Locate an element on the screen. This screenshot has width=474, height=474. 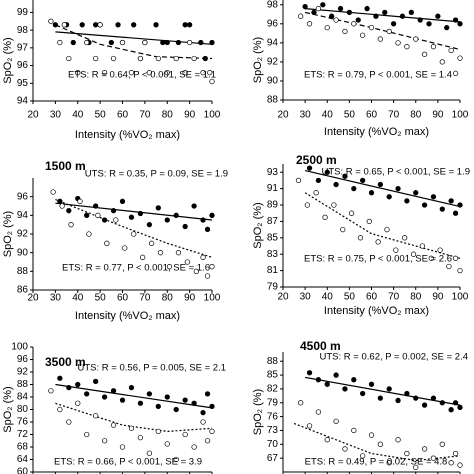
x-tick-label: 80 is located at coordinates (416, 297).